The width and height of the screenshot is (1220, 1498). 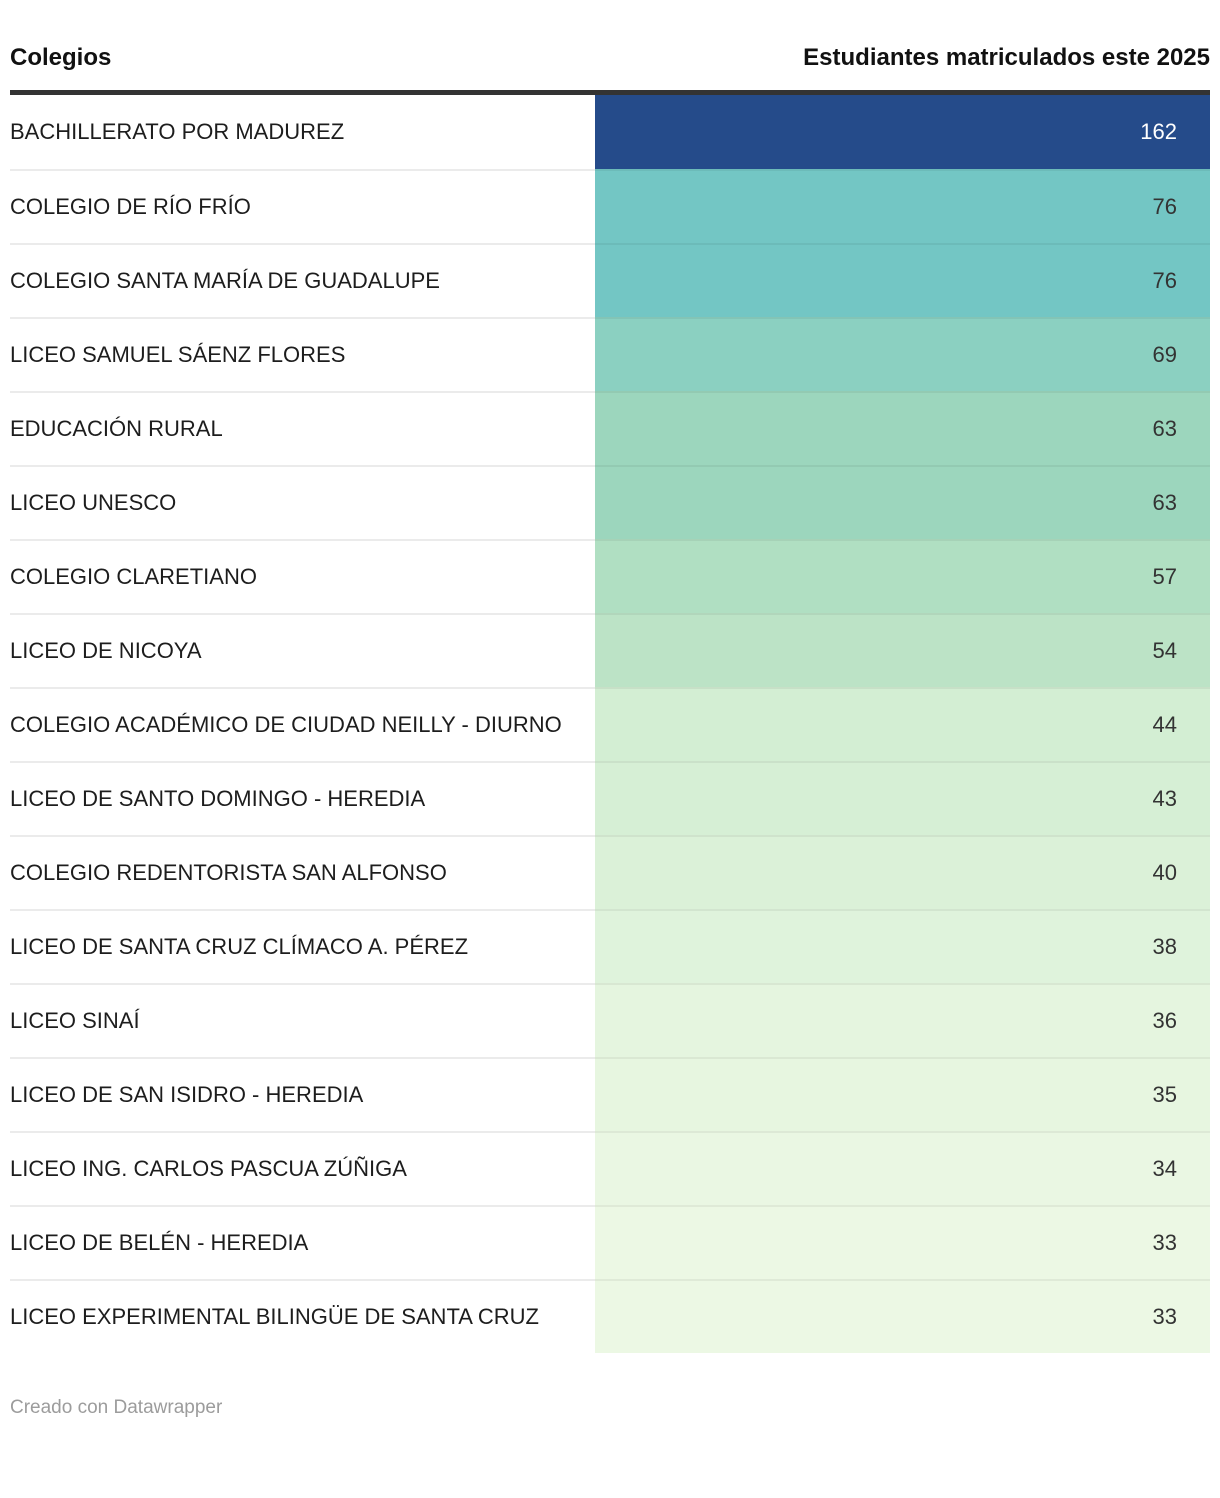 I want to click on school-name: COLEGIO DE RÍO FRÍO, so click(x=302, y=206).